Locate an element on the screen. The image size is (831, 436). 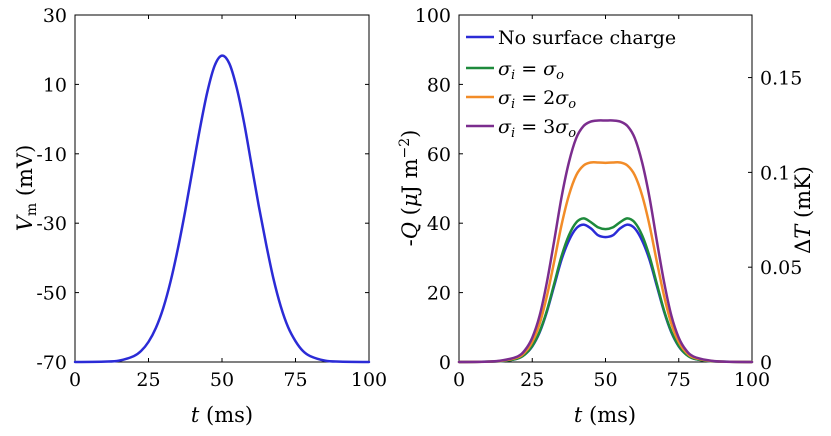
right-y2-tick-label: 0.1 is located at coordinates (775, 173).